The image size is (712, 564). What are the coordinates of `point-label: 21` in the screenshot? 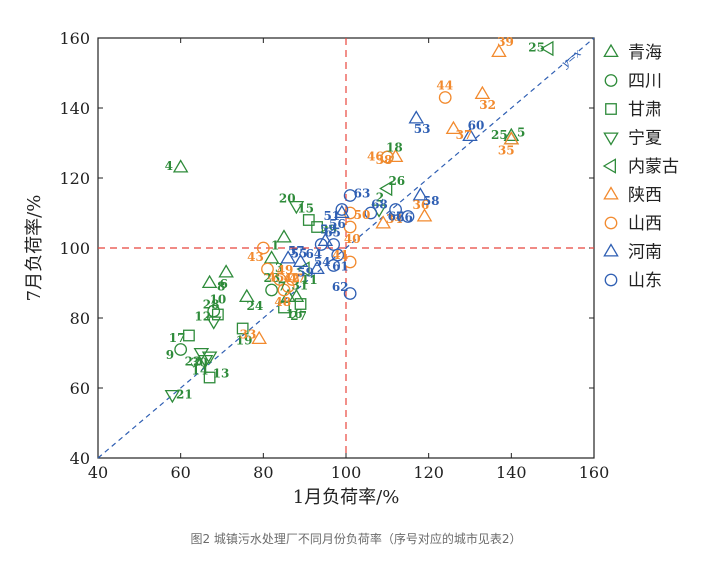 It's located at (184, 394).